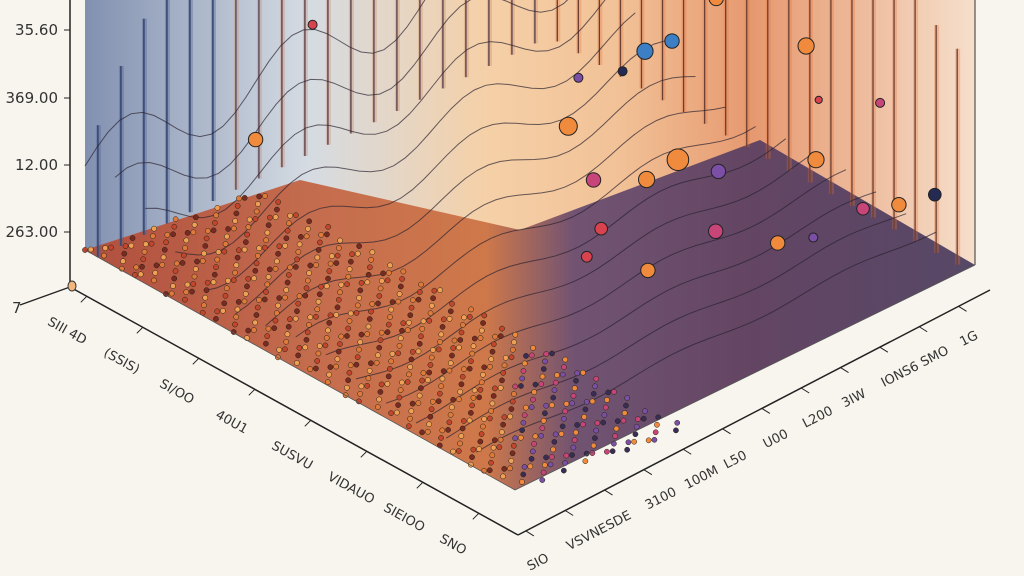 Image resolution: width=1024 pixels, height=576 pixels. I want to click on y-tick, so click(884, 349).